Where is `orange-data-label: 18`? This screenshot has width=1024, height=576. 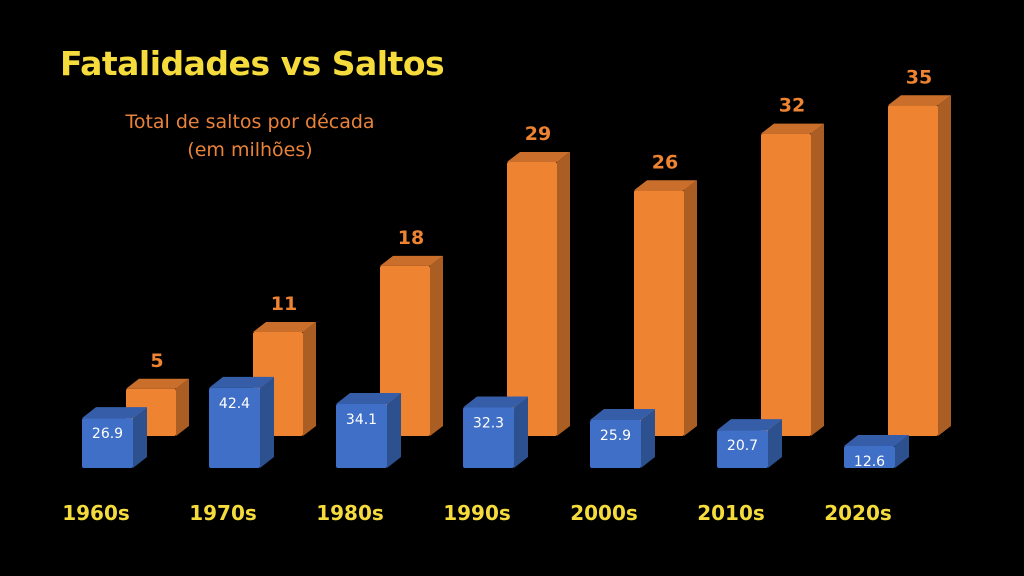 orange-data-label: 18 is located at coordinates (411, 238).